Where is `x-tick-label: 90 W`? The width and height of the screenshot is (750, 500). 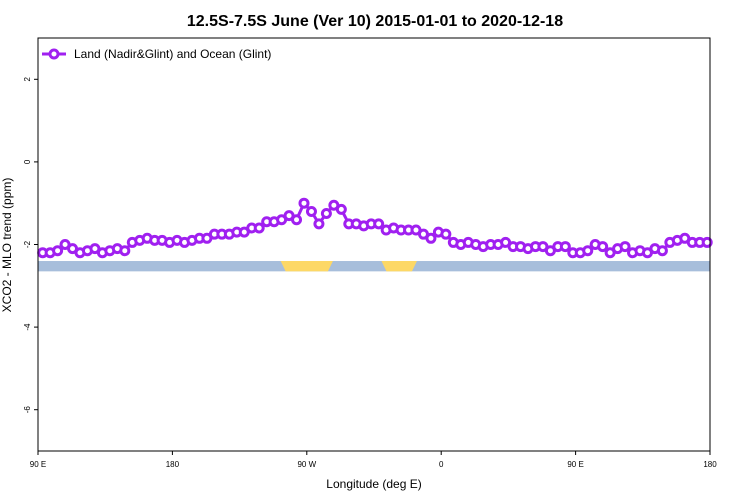 x-tick-label: 90 W is located at coordinates (306, 464).